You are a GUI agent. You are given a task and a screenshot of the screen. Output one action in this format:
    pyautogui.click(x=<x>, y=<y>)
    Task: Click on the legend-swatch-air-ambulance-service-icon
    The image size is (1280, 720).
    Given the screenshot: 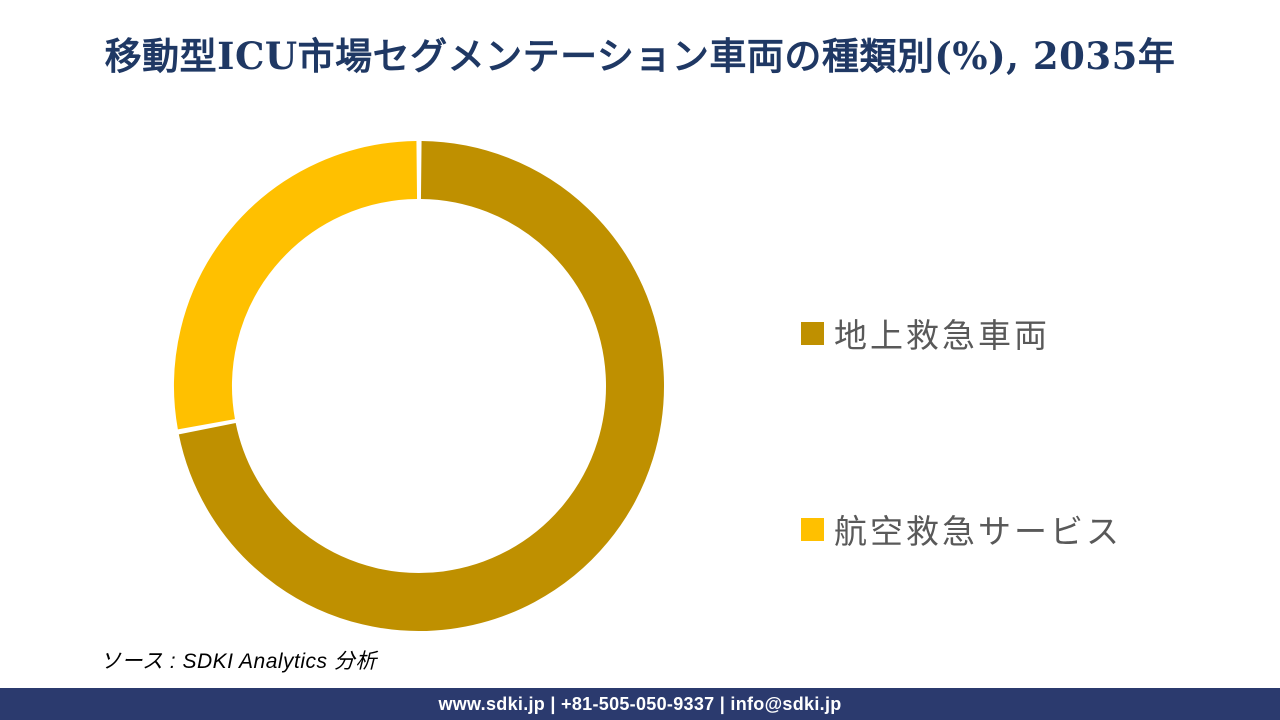 What is the action you would take?
    pyautogui.click(x=812, y=529)
    